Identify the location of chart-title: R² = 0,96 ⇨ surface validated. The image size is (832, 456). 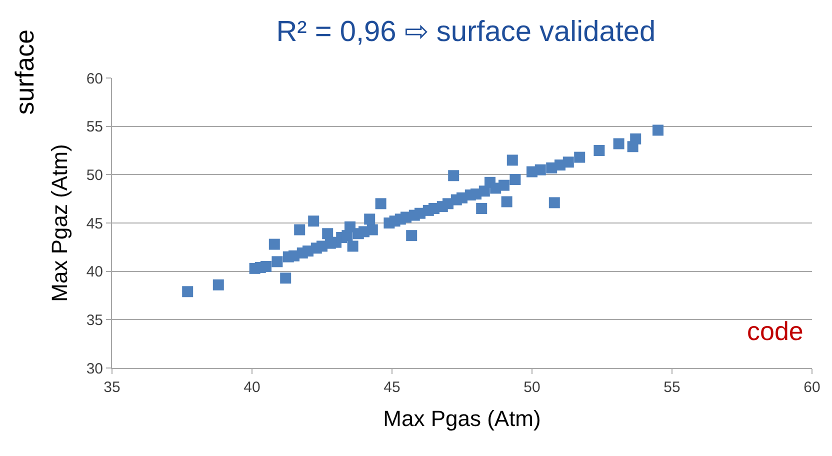
(466, 32).